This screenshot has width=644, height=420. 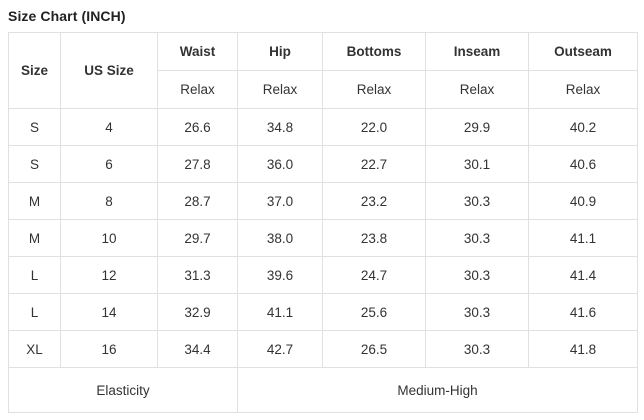 What do you see at coordinates (280, 238) in the screenshot?
I see `hip-cell: 38.0` at bounding box center [280, 238].